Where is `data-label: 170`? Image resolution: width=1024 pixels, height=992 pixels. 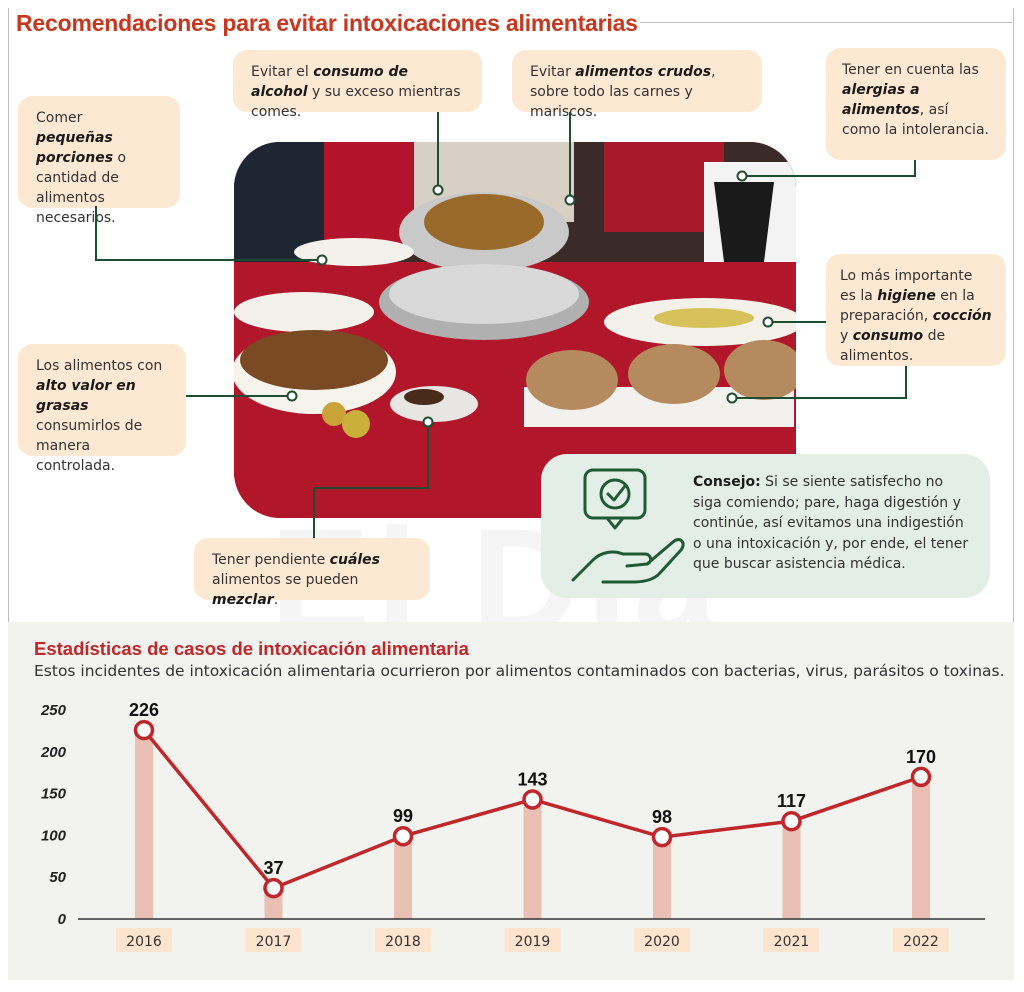 data-label: 170 is located at coordinates (921, 757).